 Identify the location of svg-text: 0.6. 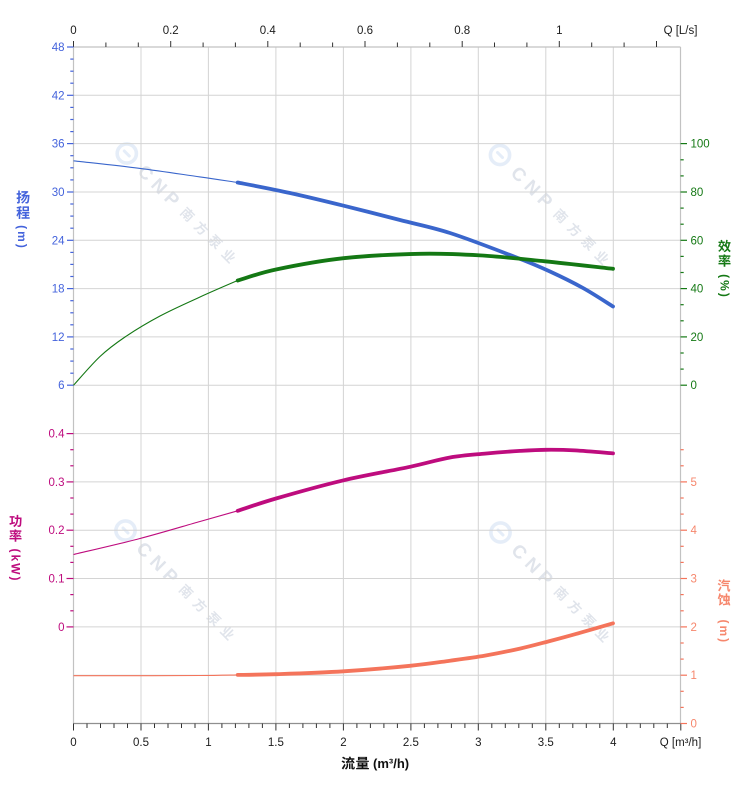
(365, 31).